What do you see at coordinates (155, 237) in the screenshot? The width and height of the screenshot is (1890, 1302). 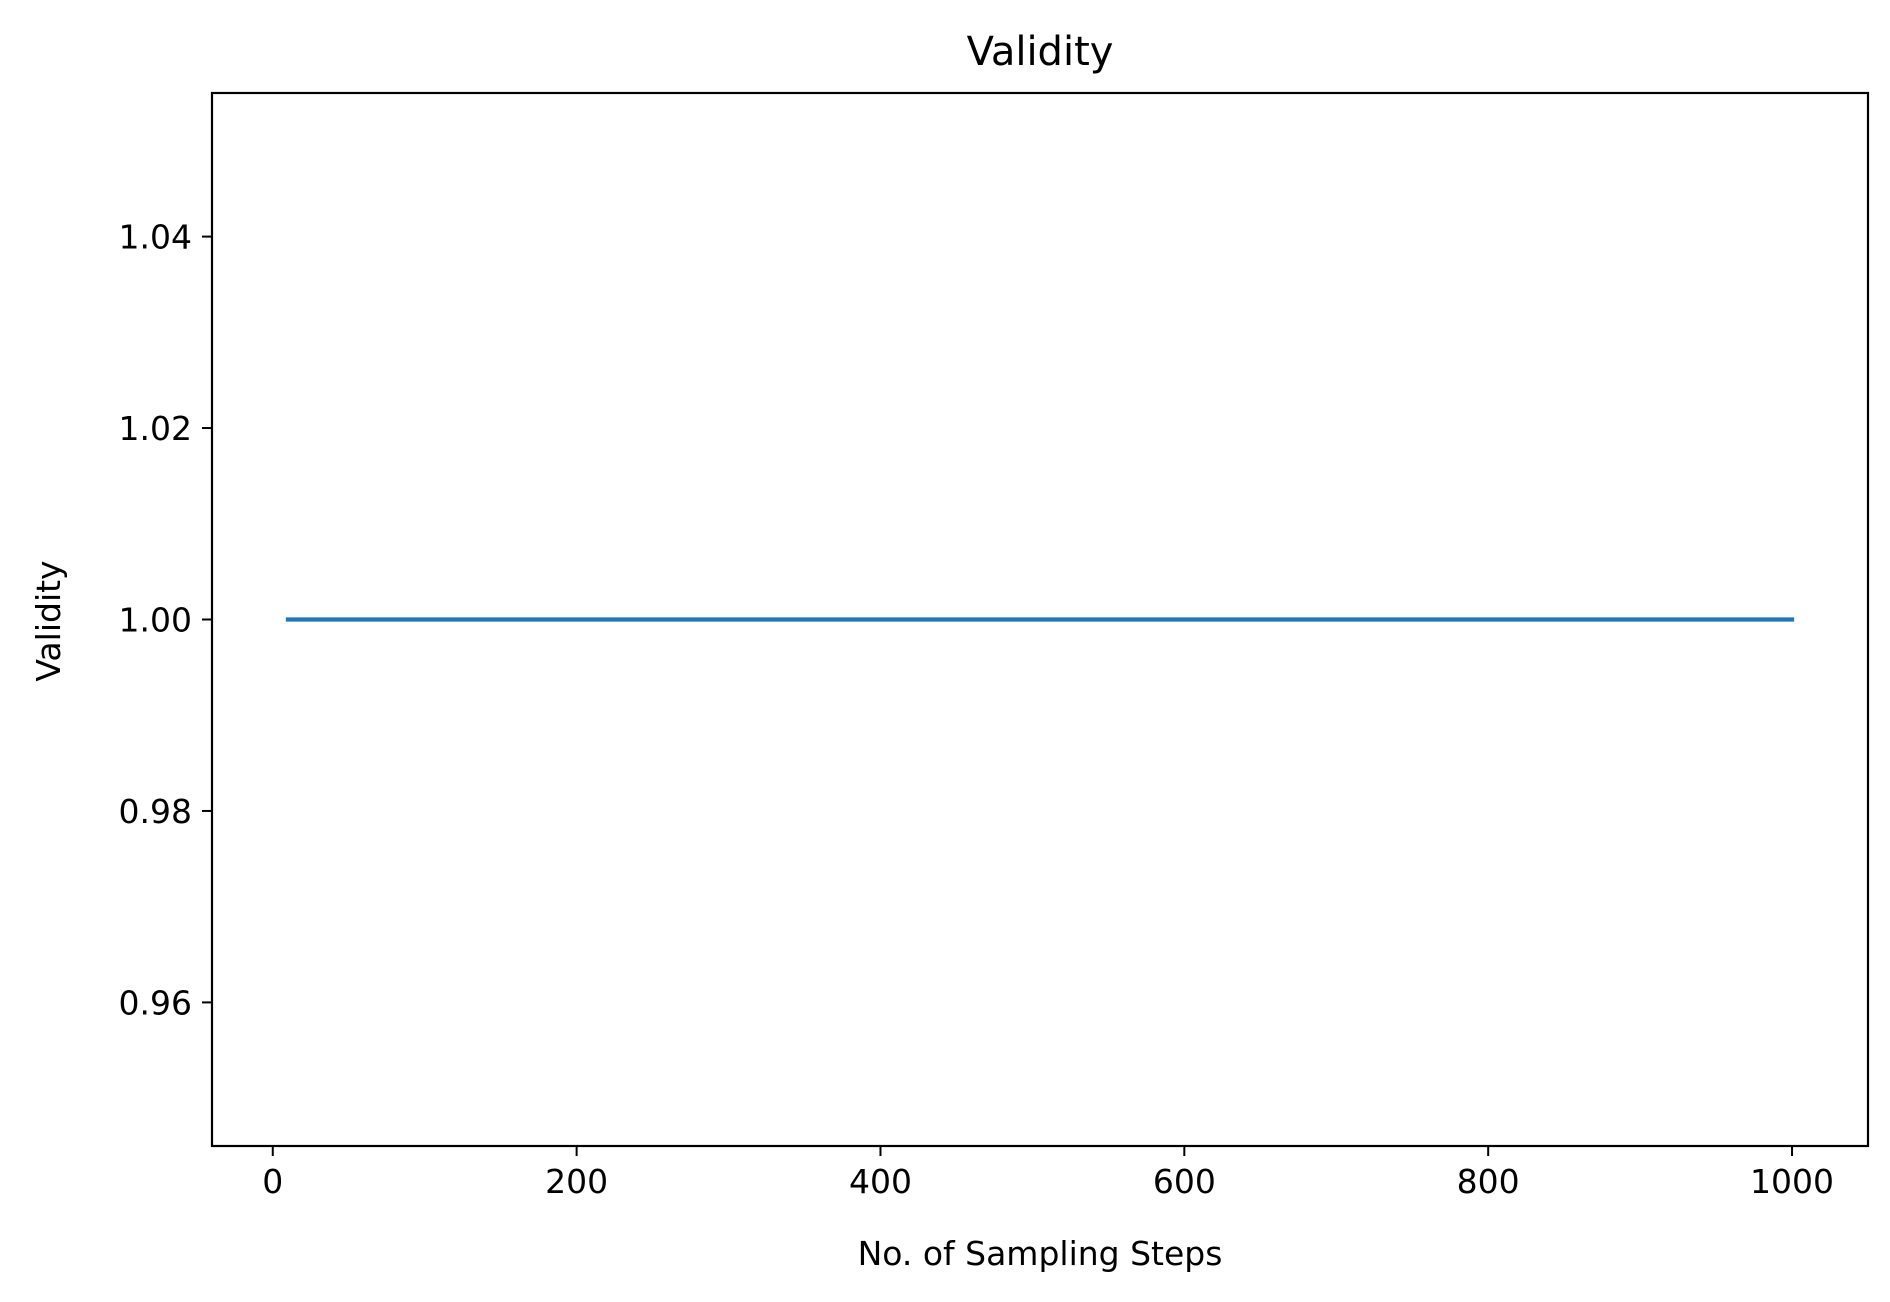 I see `y-tick-label-4: 1.04` at bounding box center [155, 237].